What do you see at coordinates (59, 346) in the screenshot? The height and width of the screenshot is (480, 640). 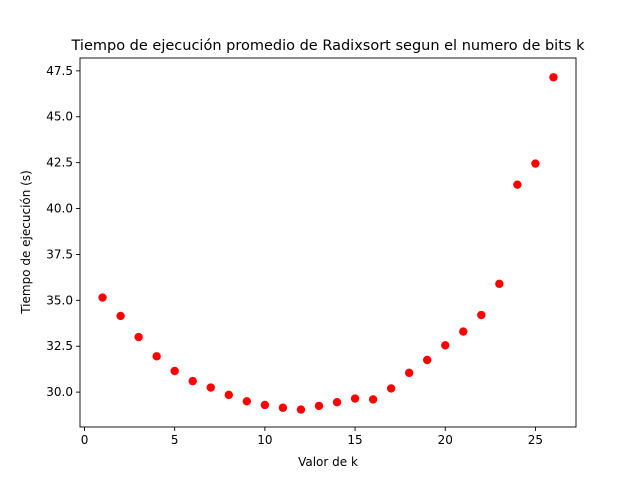 I see `y-tick-label: 32.5` at bounding box center [59, 346].